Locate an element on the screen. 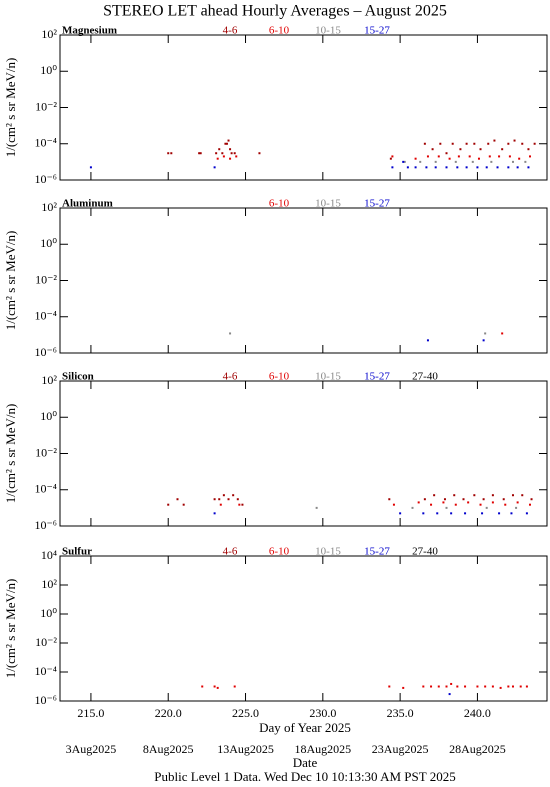 This screenshot has width=550, height=787. date-tick-label: 8Aug2025 is located at coordinates (168, 749).